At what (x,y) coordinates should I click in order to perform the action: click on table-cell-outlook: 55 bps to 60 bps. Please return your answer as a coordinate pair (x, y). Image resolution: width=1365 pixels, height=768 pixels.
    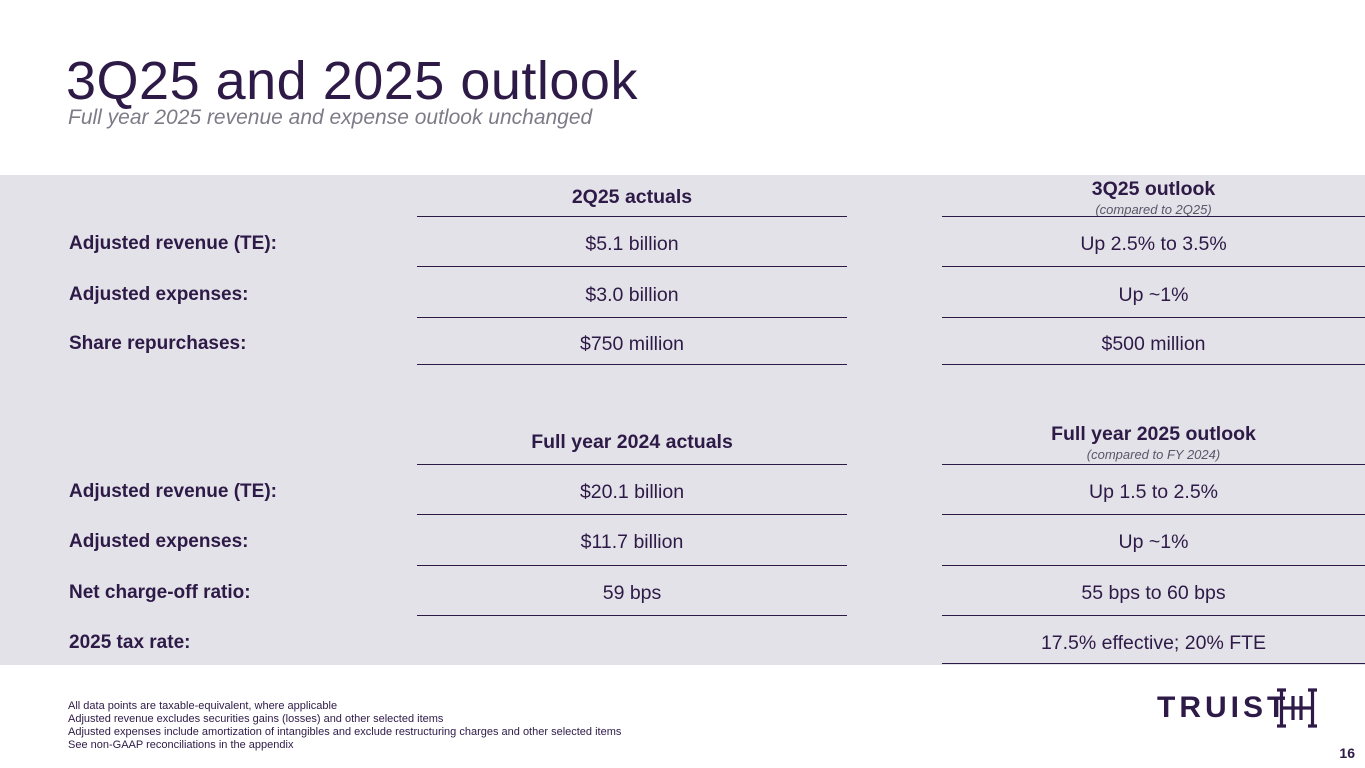
    Looking at the image, I should click on (1153, 593).